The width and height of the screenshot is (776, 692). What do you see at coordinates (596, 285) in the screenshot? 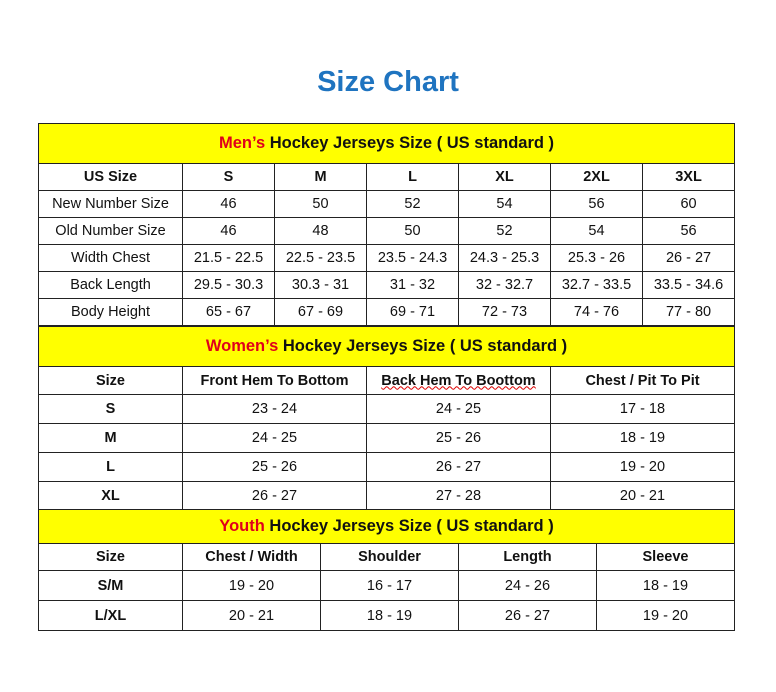
I see `table-cell: 32.7 - 33.5` at bounding box center [596, 285].